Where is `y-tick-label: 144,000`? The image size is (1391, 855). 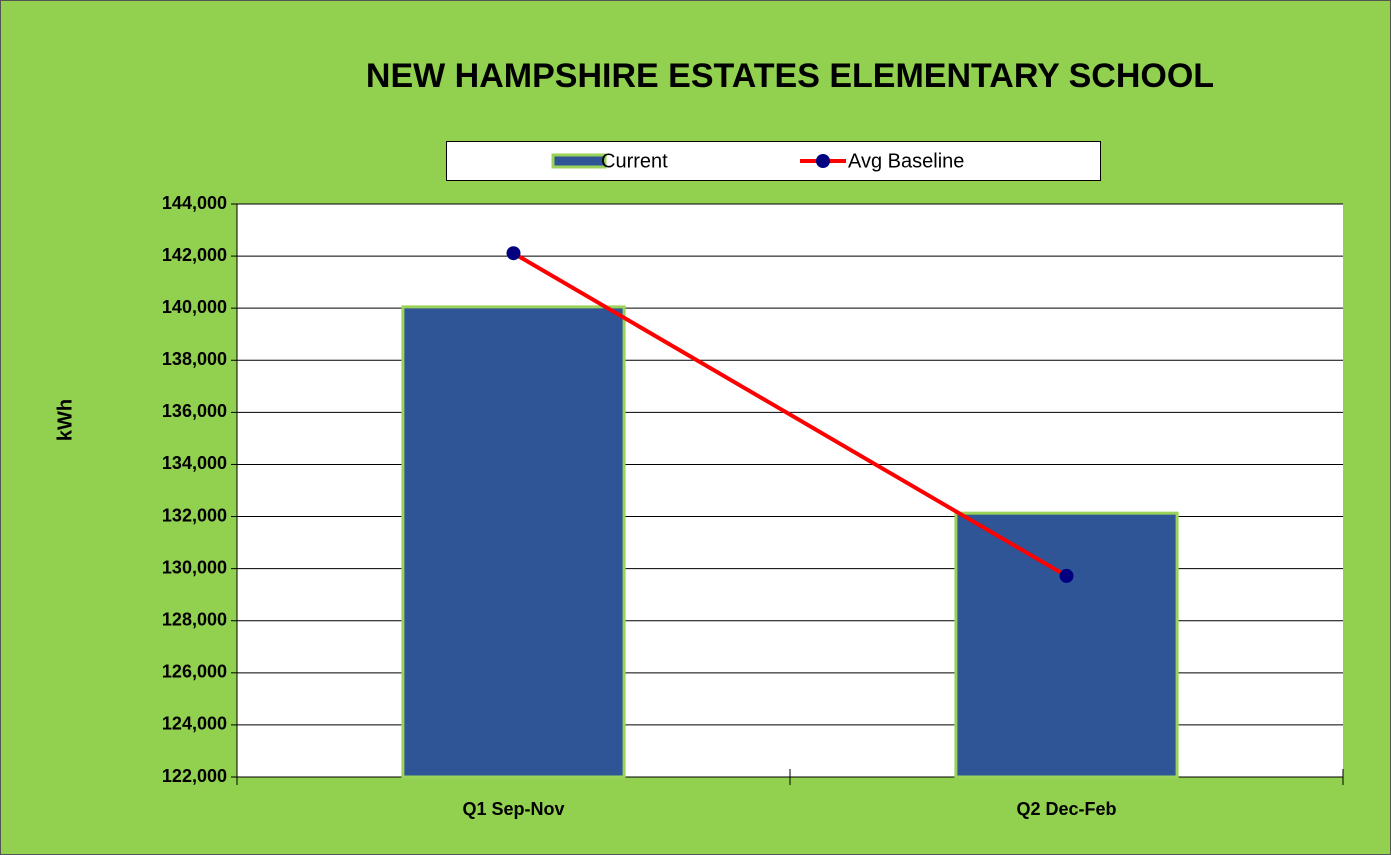 y-tick-label: 144,000 is located at coordinates (194, 203).